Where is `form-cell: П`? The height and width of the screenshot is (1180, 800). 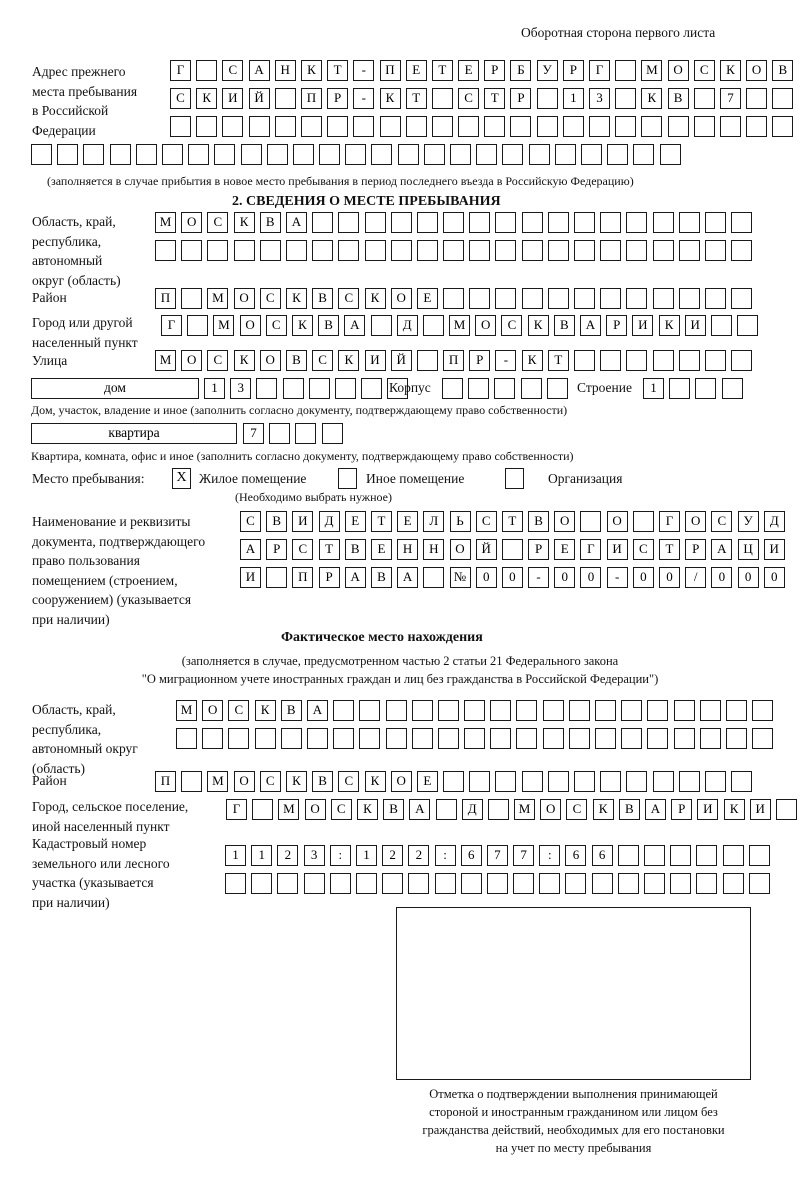 form-cell: П is located at coordinates (165, 298).